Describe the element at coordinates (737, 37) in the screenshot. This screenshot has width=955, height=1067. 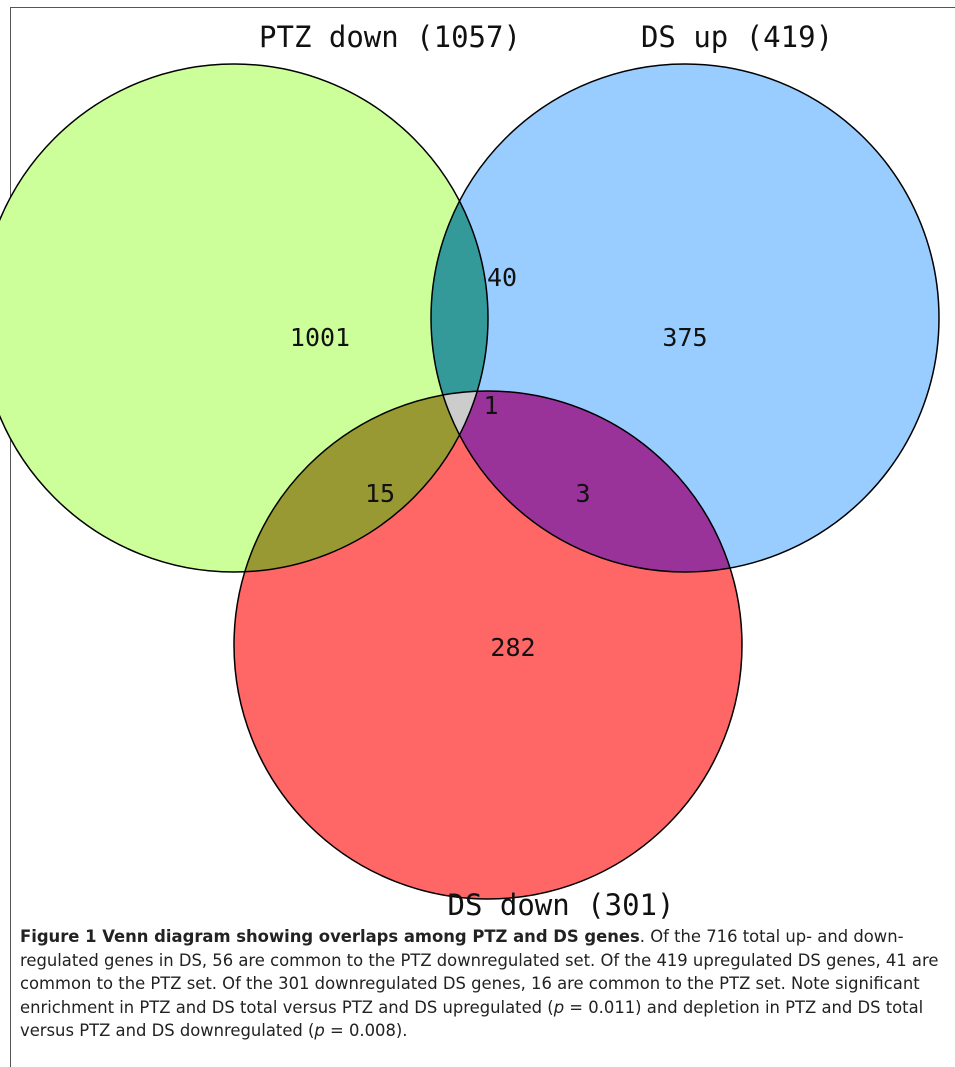
I see `label-ds-up: DS up (419)` at that location.